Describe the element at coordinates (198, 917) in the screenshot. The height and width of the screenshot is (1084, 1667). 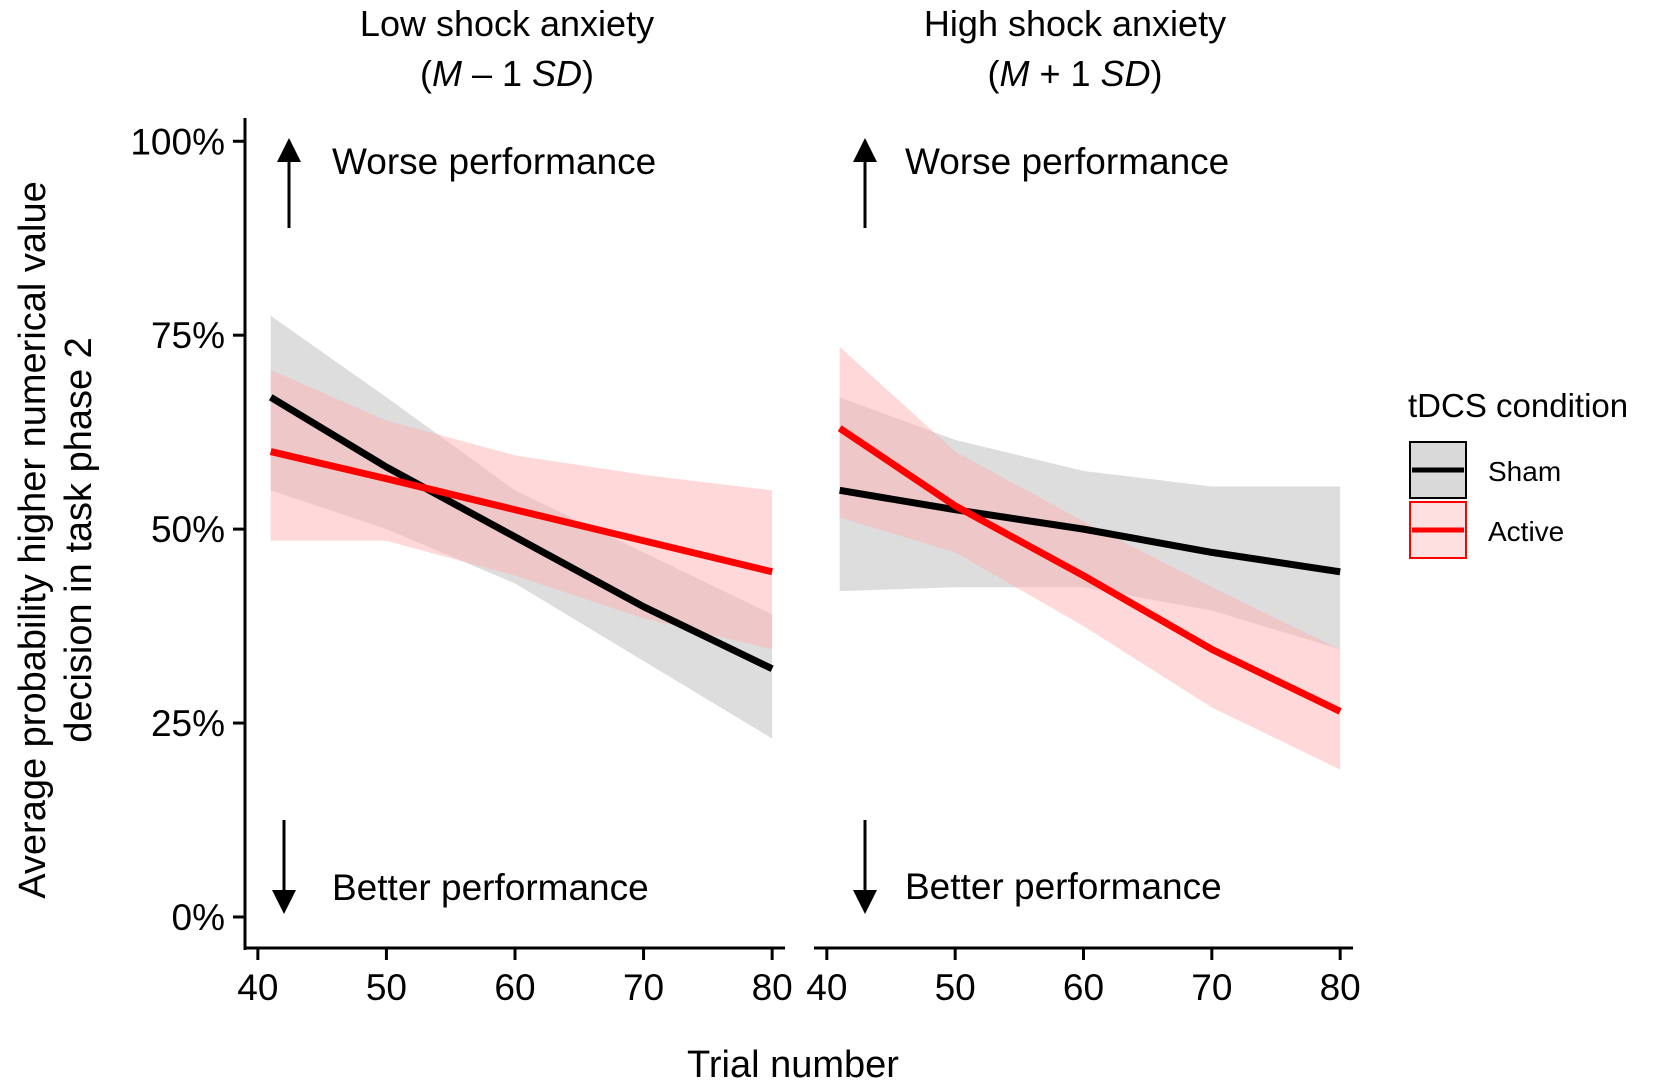
I see `y-tick-label: 0%` at that location.